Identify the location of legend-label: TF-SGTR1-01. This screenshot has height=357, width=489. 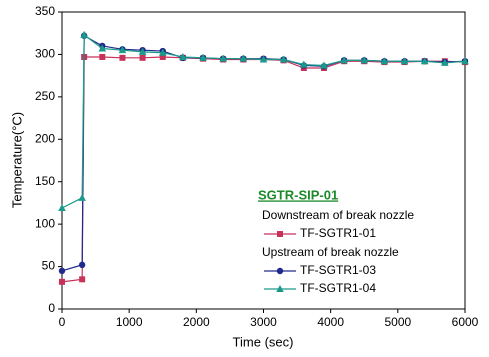
(338, 233).